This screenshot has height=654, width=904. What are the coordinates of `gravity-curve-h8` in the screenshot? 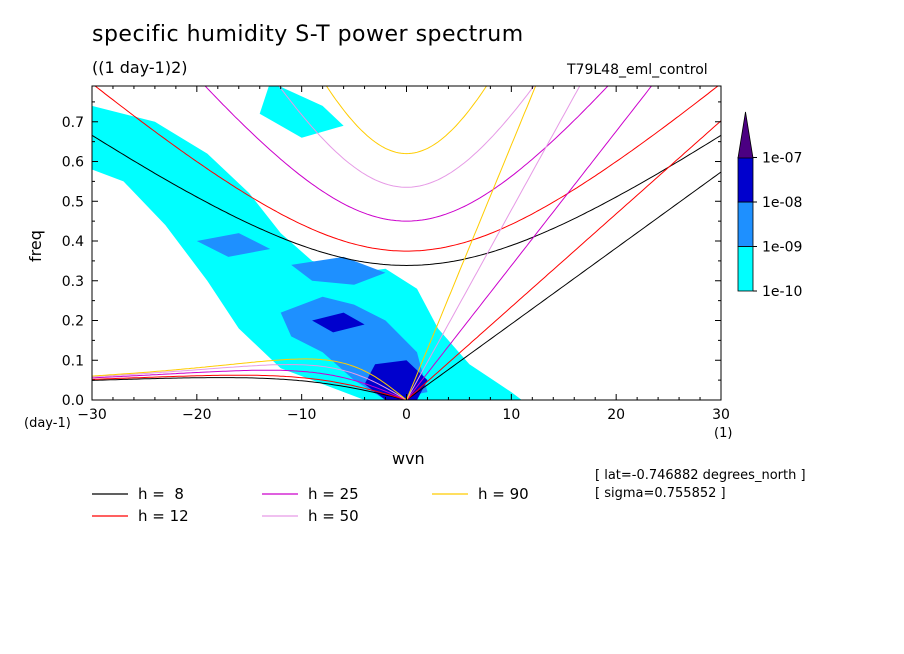 It's located at (406, 200).